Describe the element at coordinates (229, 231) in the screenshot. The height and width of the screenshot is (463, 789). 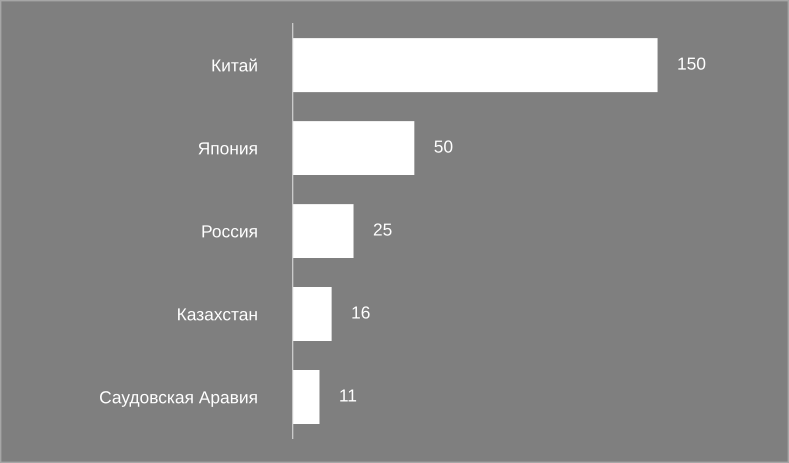
I see `y-tick-label: Россия` at that location.